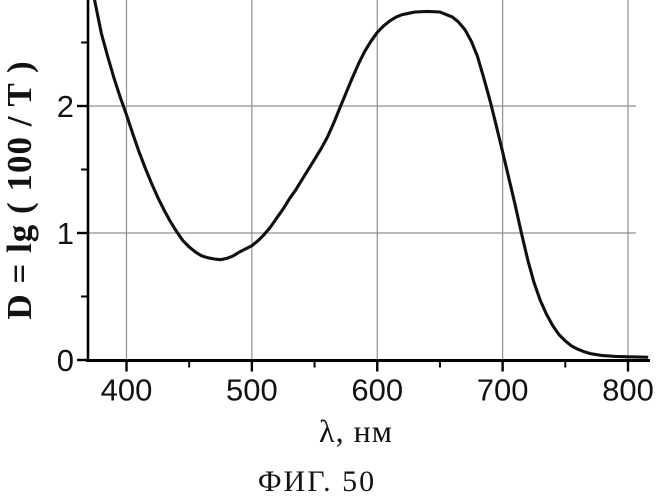 This screenshot has height=500, width=657. What do you see at coordinates (127, 390) in the screenshot?
I see `x-tick-label: 400` at bounding box center [127, 390].